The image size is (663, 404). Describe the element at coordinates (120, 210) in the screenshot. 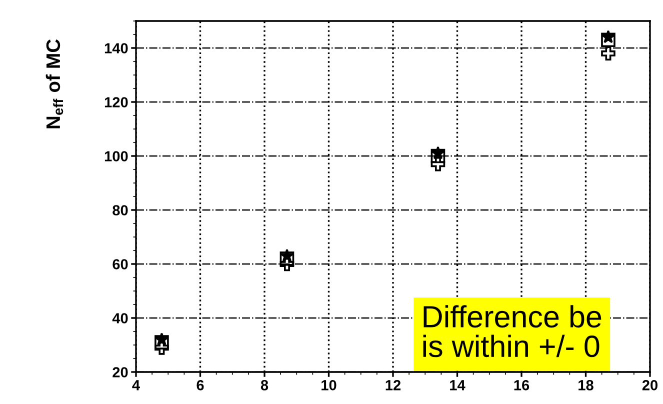

I see `y-tick-label: 80` at that location.